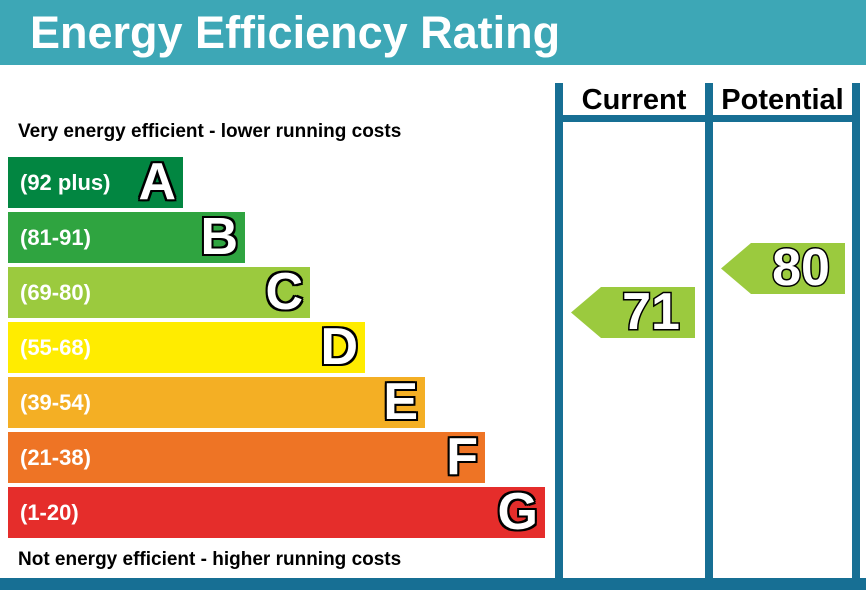 This screenshot has height=592, width=866. What do you see at coordinates (462, 456) in the screenshot?
I see `band-letter: F` at bounding box center [462, 456].